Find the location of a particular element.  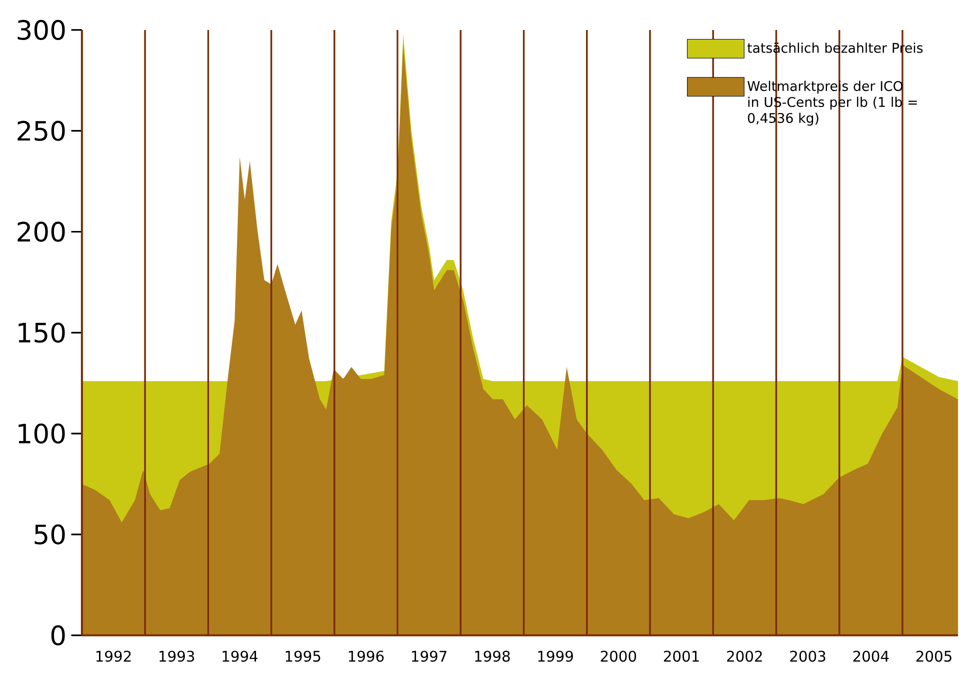

x-tick-label: 1998 is located at coordinates (492, 656).